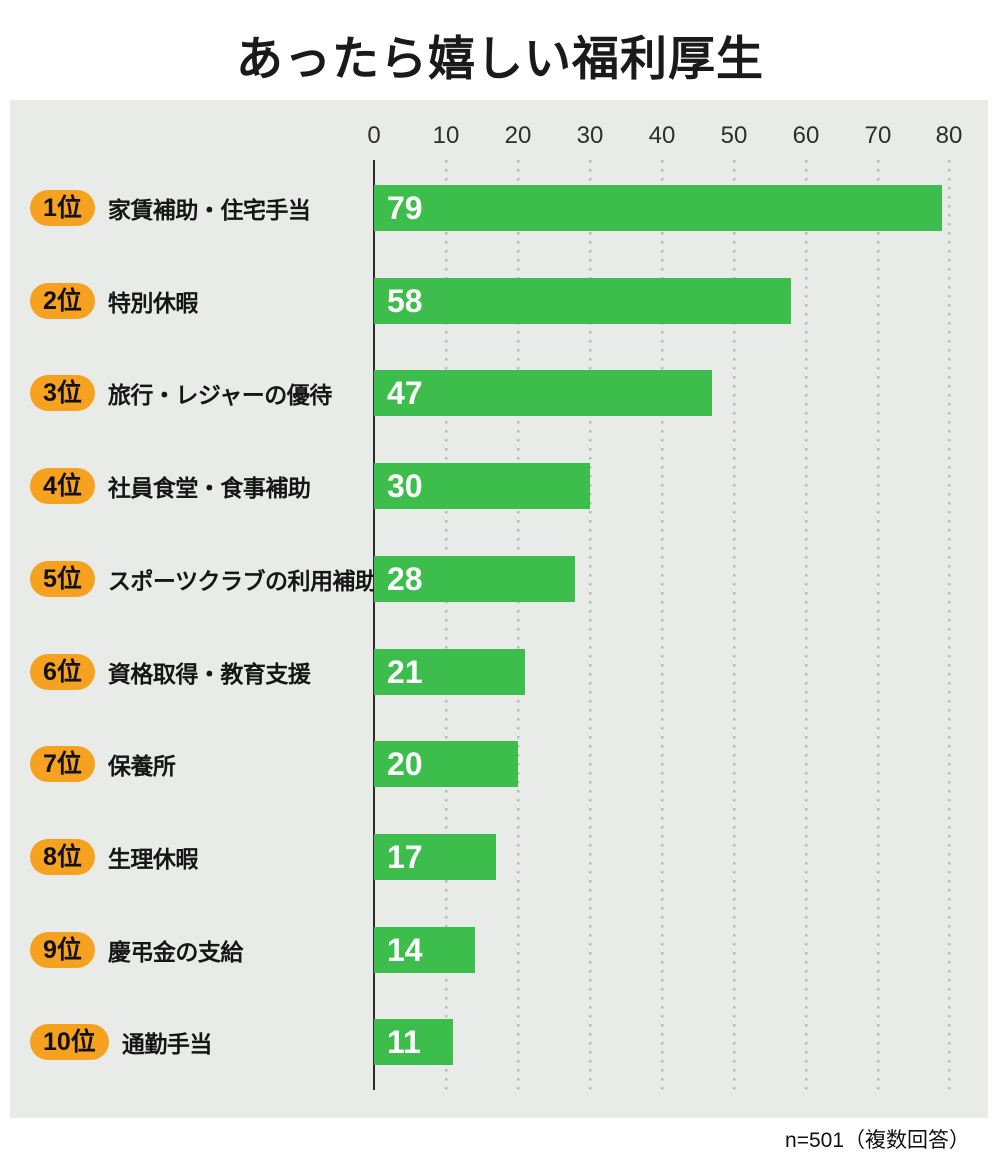 This screenshot has height=1160, width=1000. I want to click on row-head: 8位 生理休暇, so click(114, 857).